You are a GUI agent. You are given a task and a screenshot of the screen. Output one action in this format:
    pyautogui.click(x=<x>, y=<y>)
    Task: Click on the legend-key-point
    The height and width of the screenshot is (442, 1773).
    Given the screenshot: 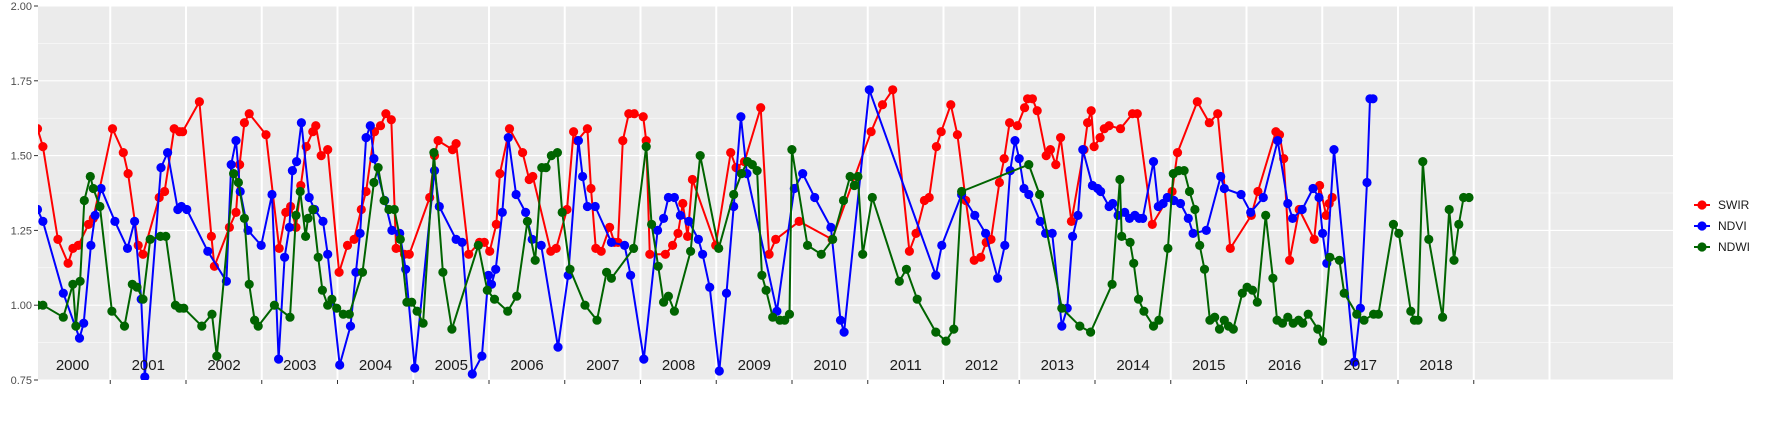 What is the action you would take?
    pyautogui.click(x=1702, y=226)
    